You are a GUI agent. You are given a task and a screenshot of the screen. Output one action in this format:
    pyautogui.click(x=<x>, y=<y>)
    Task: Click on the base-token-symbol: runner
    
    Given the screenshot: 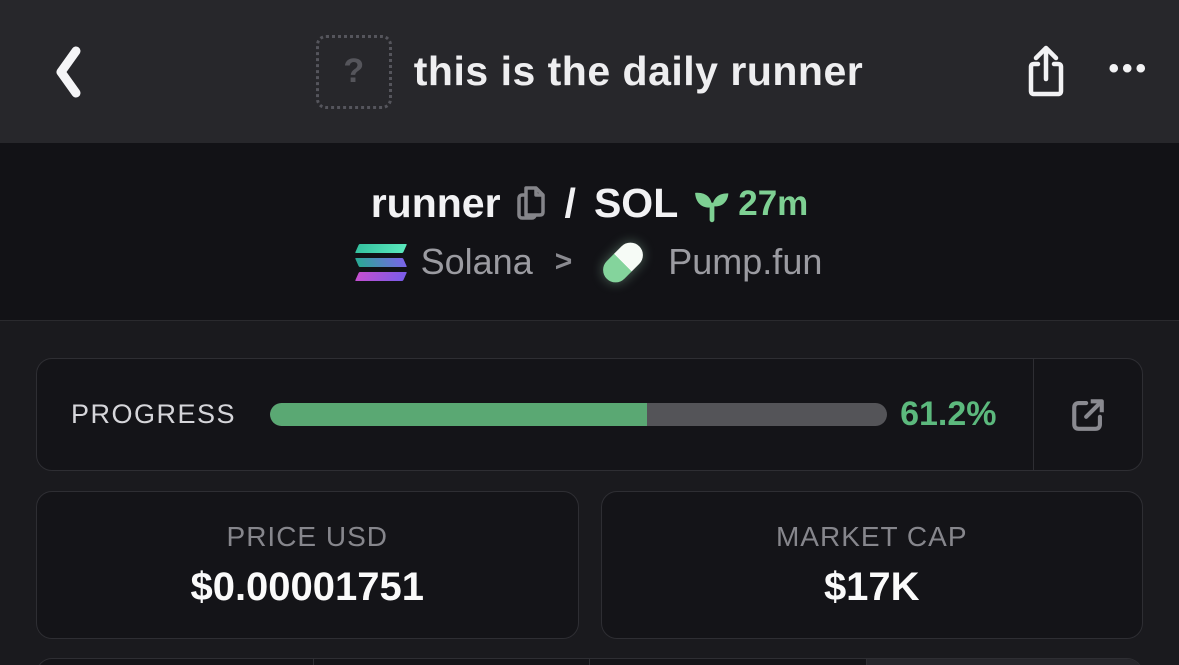 What is the action you would take?
    pyautogui.click(x=435, y=203)
    